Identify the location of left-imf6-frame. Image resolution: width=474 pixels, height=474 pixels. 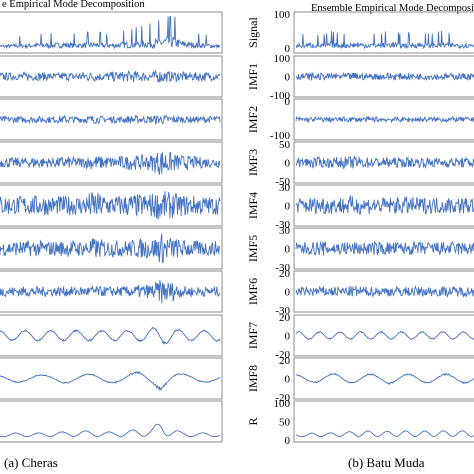
(111, 291).